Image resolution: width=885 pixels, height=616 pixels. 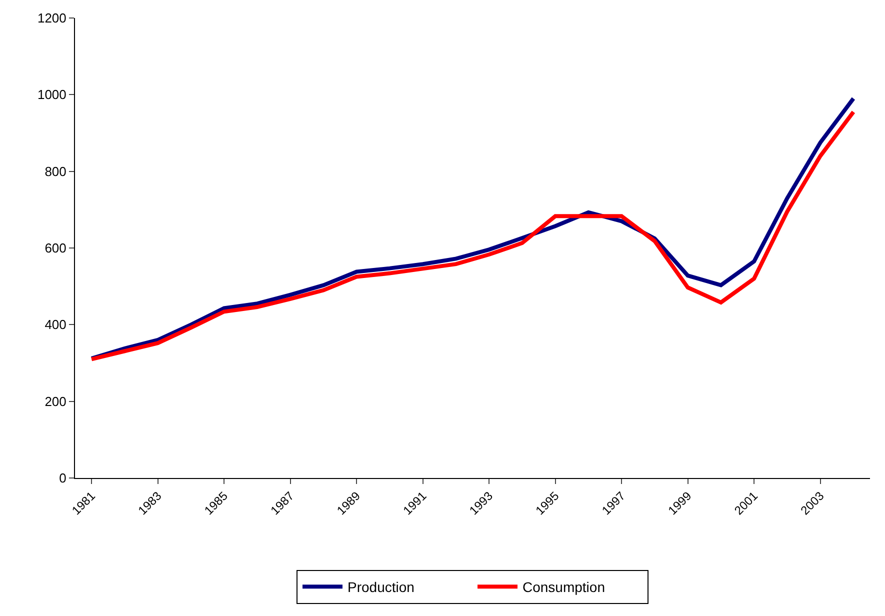 What do you see at coordinates (51, 94) in the screenshot?
I see `y-tick-label: 1000` at bounding box center [51, 94].